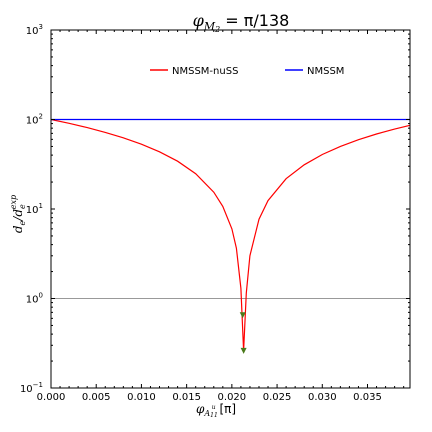 The width and height of the screenshot is (432, 432). I want to click on ylabel-b-sup: exp, so click(13, 202).